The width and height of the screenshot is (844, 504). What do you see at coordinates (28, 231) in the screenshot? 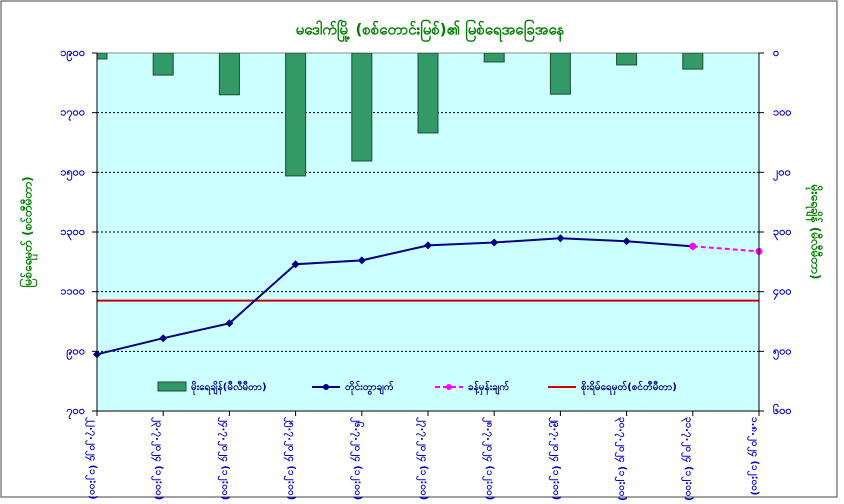
I see `y-axis-label: မြစ်ရေမှတ် (စင်တီမီတာ)` at bounding box center [28, 231].